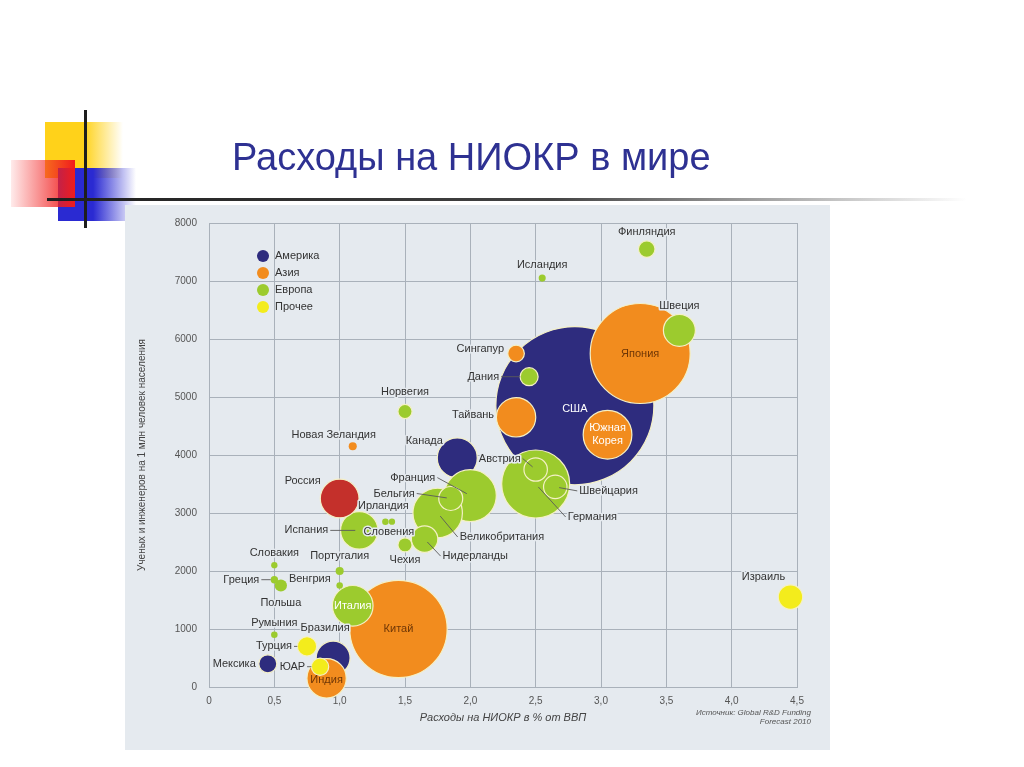 The width and height of the screenshot is (1024, 767). What do you see at coordinates (405, 700) in the screenshot?
I see `x-tick-label: 1,5` at bounding box center [405, 700].